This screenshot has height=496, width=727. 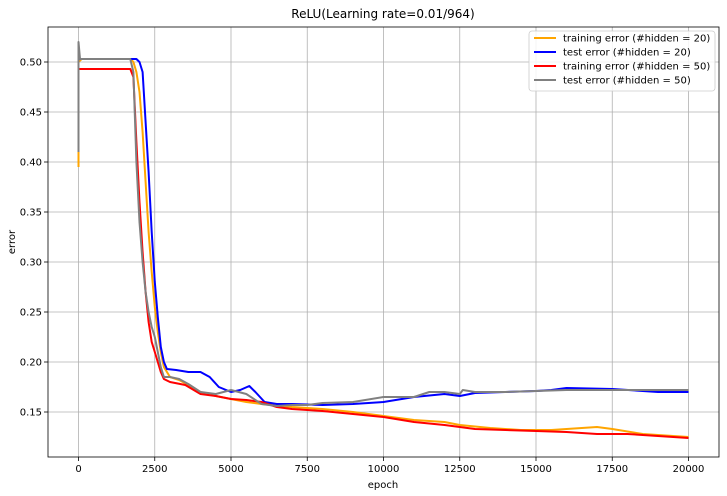 What do you see at coordinates (12, 241) in the screenshot?
I see `y-axis-label: error` at bounding box center [12, 241].